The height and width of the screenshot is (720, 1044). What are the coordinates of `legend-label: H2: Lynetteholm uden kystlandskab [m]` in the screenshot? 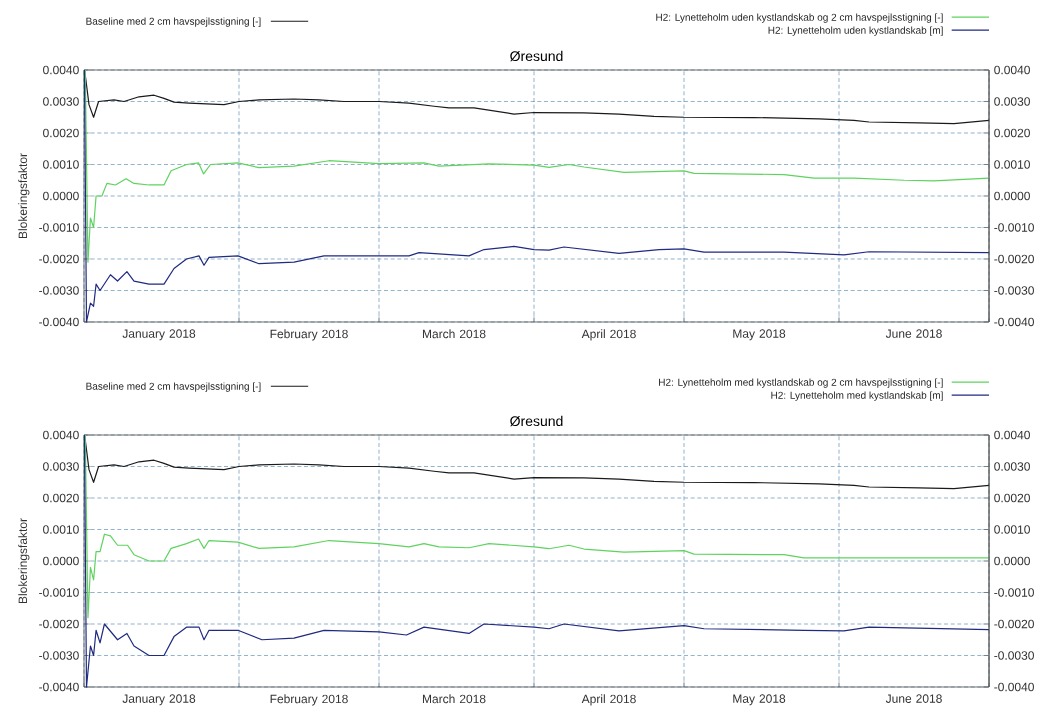 It's located at (855, 31).